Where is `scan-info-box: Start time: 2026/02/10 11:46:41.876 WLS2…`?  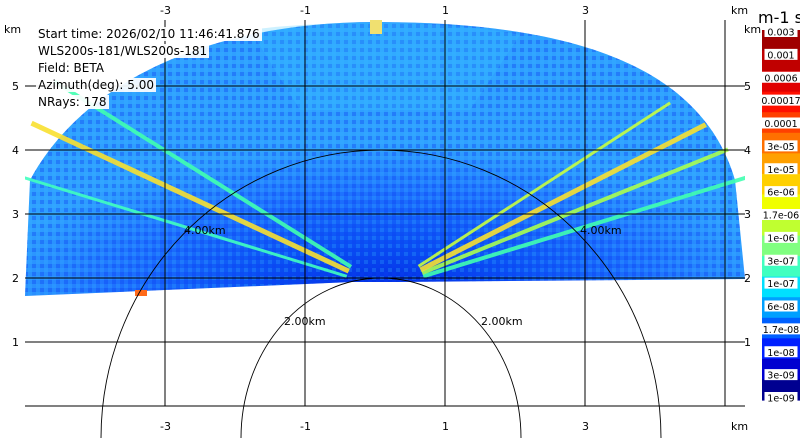
scan-info-box: Start time: 2026/02/10 11:46:41.876 WLS2… is located at coordinates (149, 68).